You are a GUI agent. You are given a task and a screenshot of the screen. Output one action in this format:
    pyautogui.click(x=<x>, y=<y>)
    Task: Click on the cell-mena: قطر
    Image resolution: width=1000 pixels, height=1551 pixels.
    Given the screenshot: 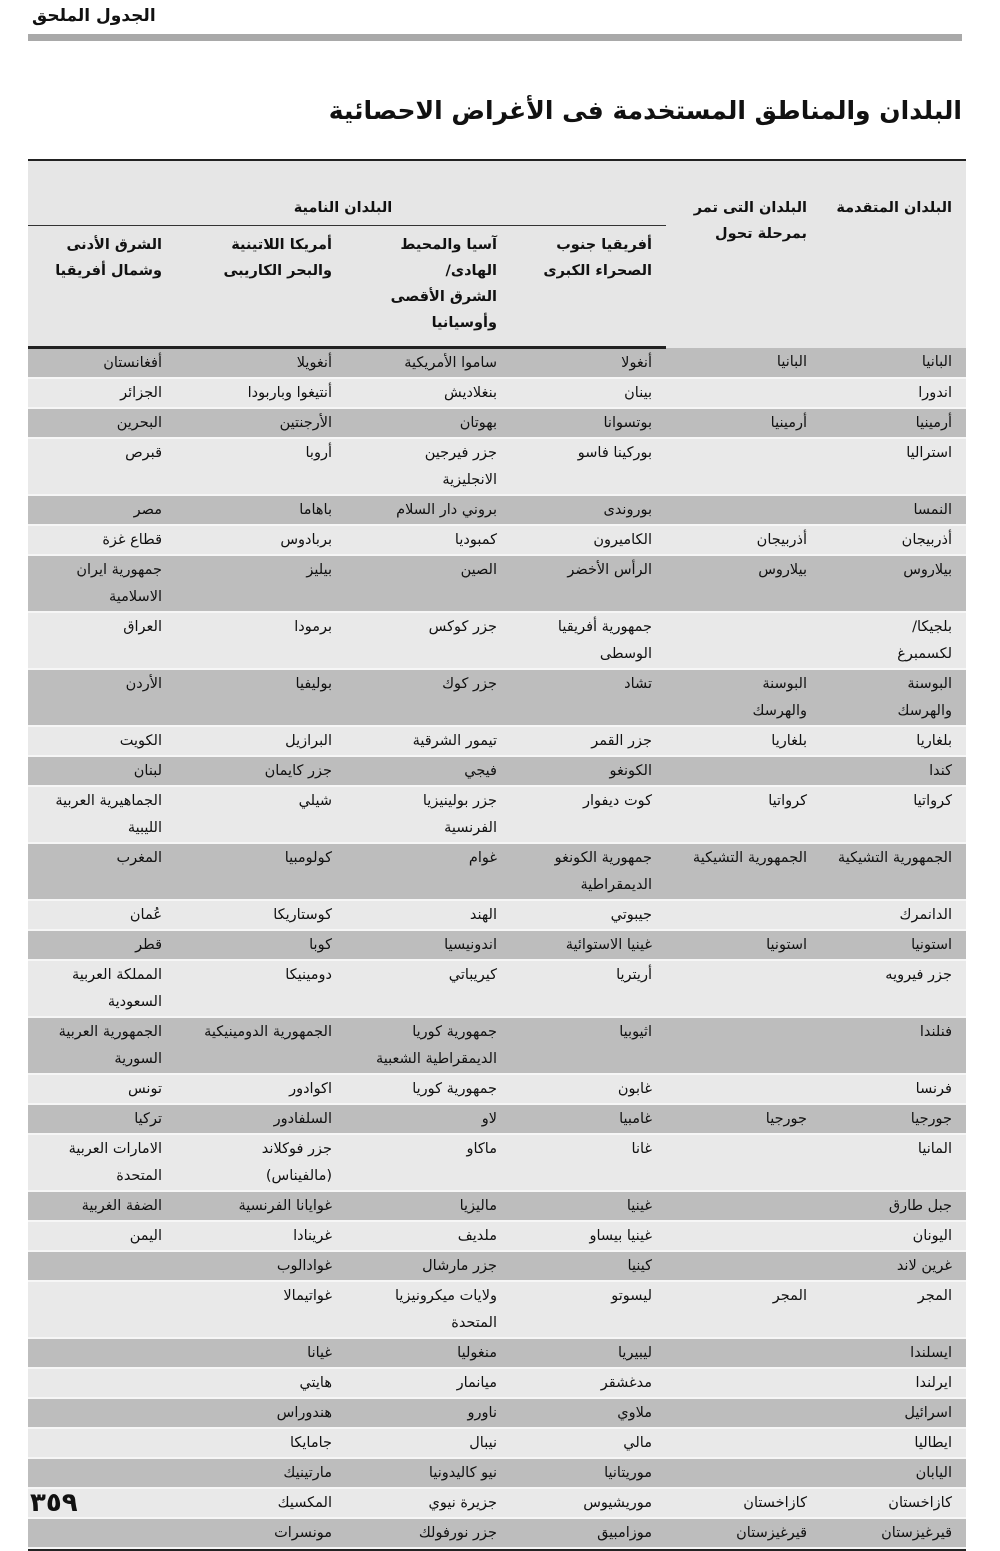 What is the action you would take?
    pyautogui.click(x=102, y=945)
    